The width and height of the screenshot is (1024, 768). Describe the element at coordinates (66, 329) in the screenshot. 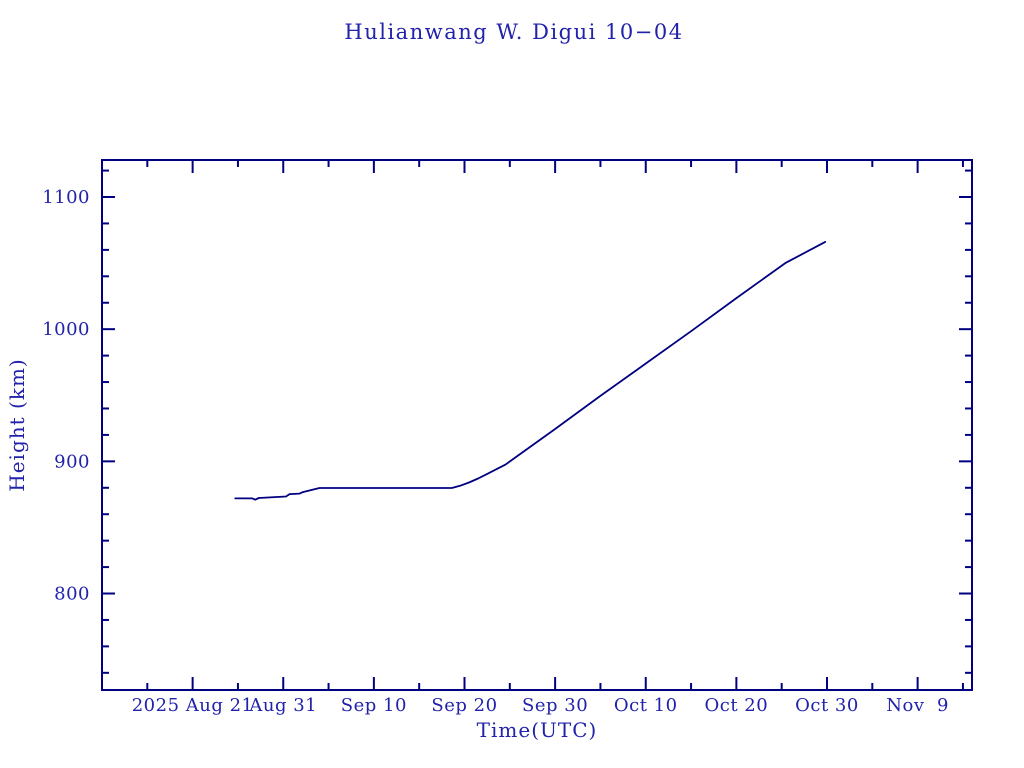

I see `y-tick-label: 1000` at that location.